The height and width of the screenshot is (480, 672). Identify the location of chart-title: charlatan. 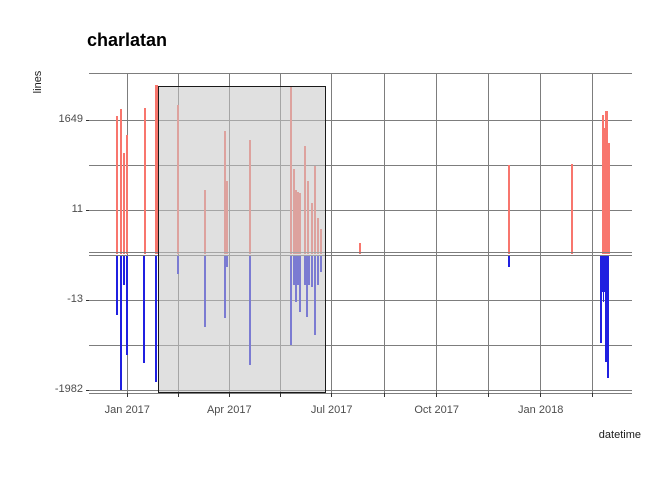
(127, 40).